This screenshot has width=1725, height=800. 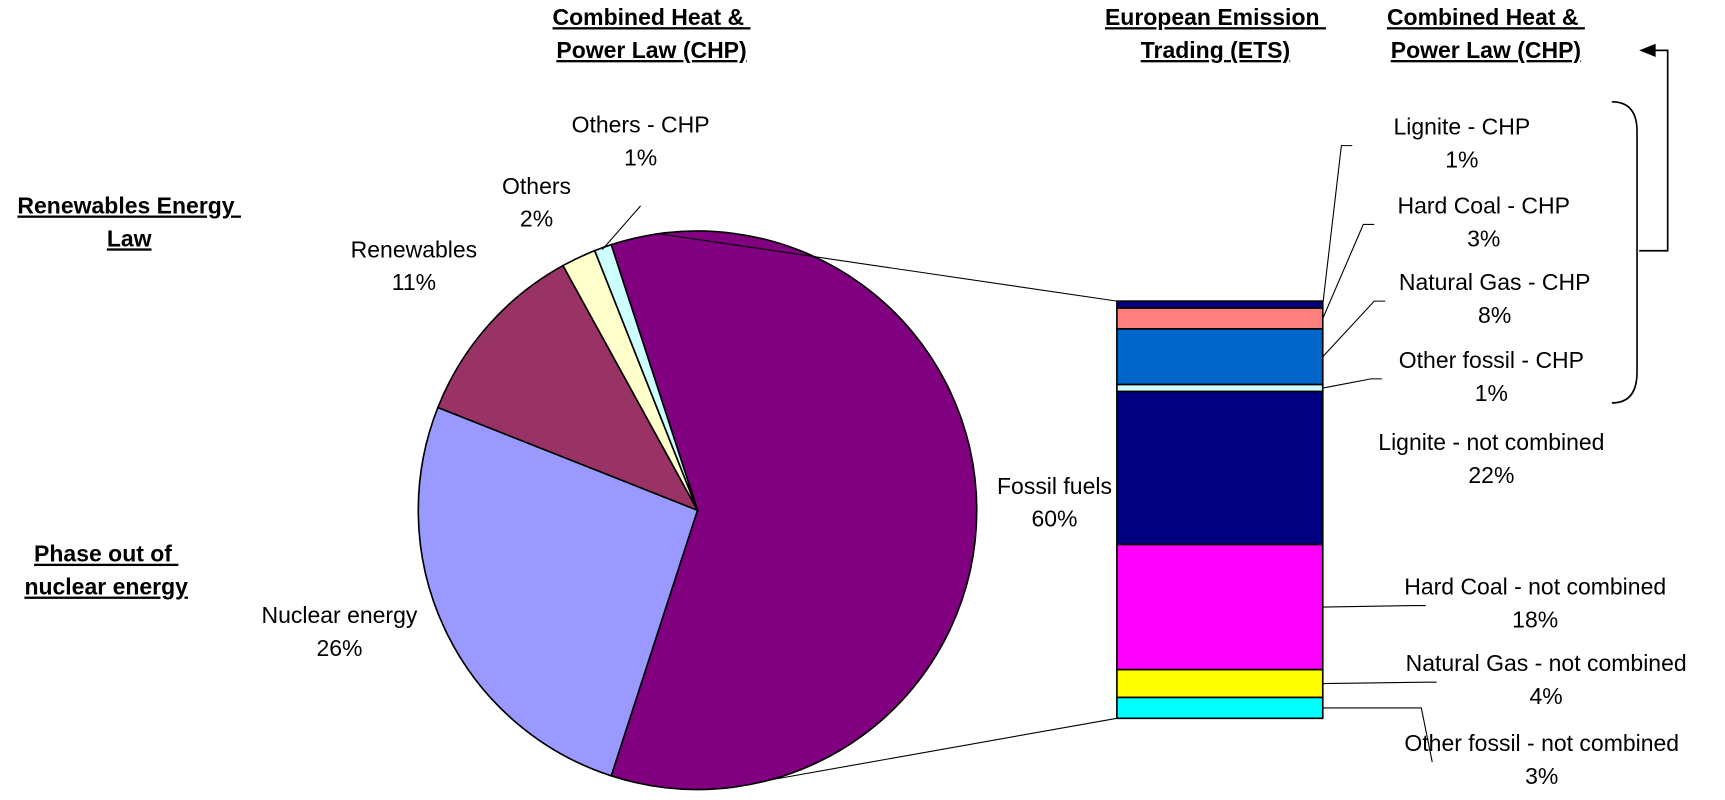 What do you see at coordinates (1054, 486) in the screenshot?
I see `pie-label-line: Fossil fuels` at bounding box center [1054, 486].